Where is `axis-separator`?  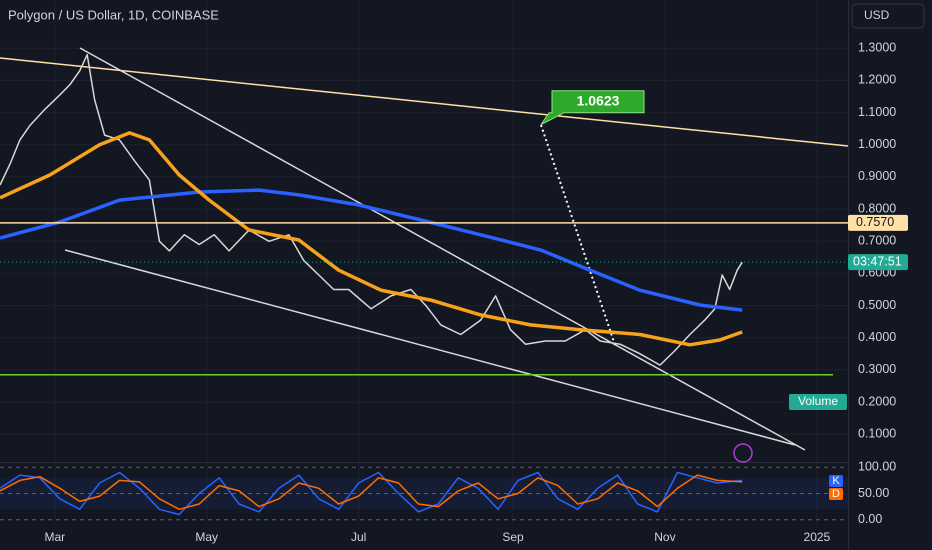
axis-separator is located at coordinates (848, 275).